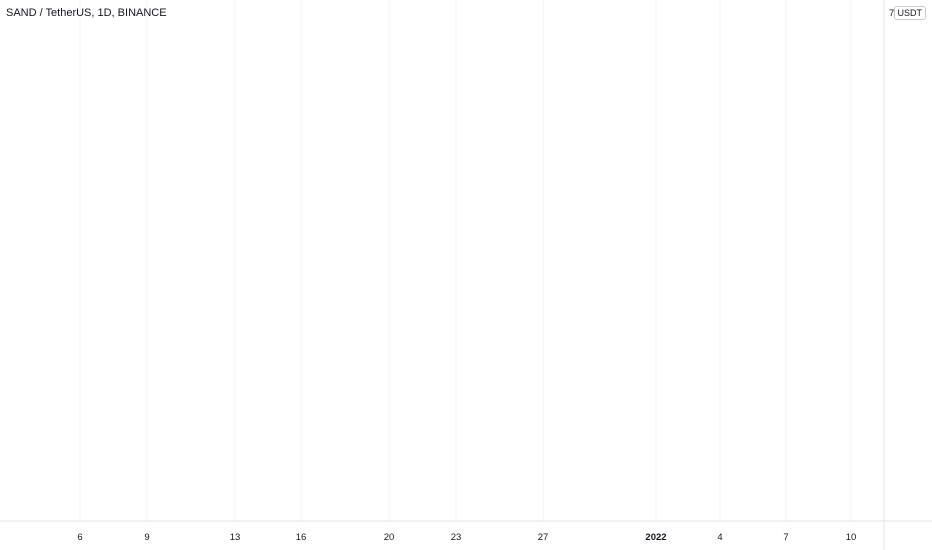 This screenshot has width=932, height=550. Describe the element at coordinates (466, 531) in the screenshot. I see `x-axis: 6 9 13 16 20 23 27 2022 4 7 10` at that location.